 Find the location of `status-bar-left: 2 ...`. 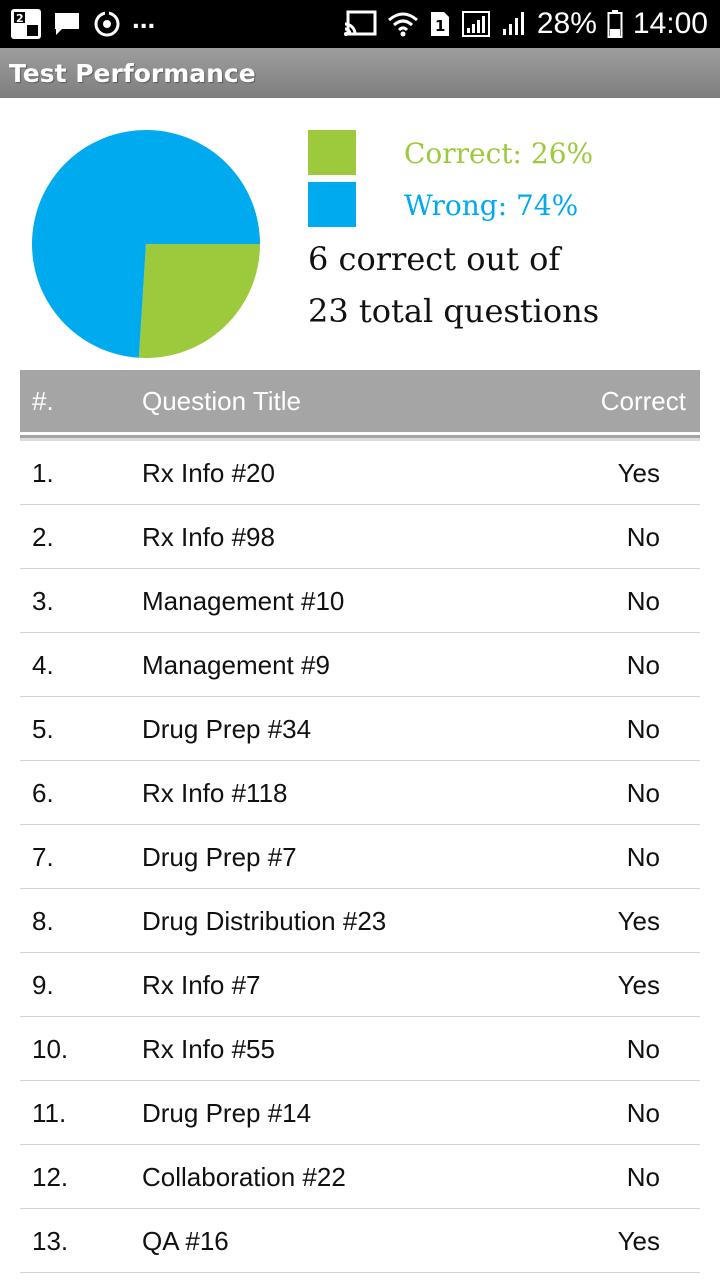

status-bar-left: 2 ... is located at coordinates (82, 21).